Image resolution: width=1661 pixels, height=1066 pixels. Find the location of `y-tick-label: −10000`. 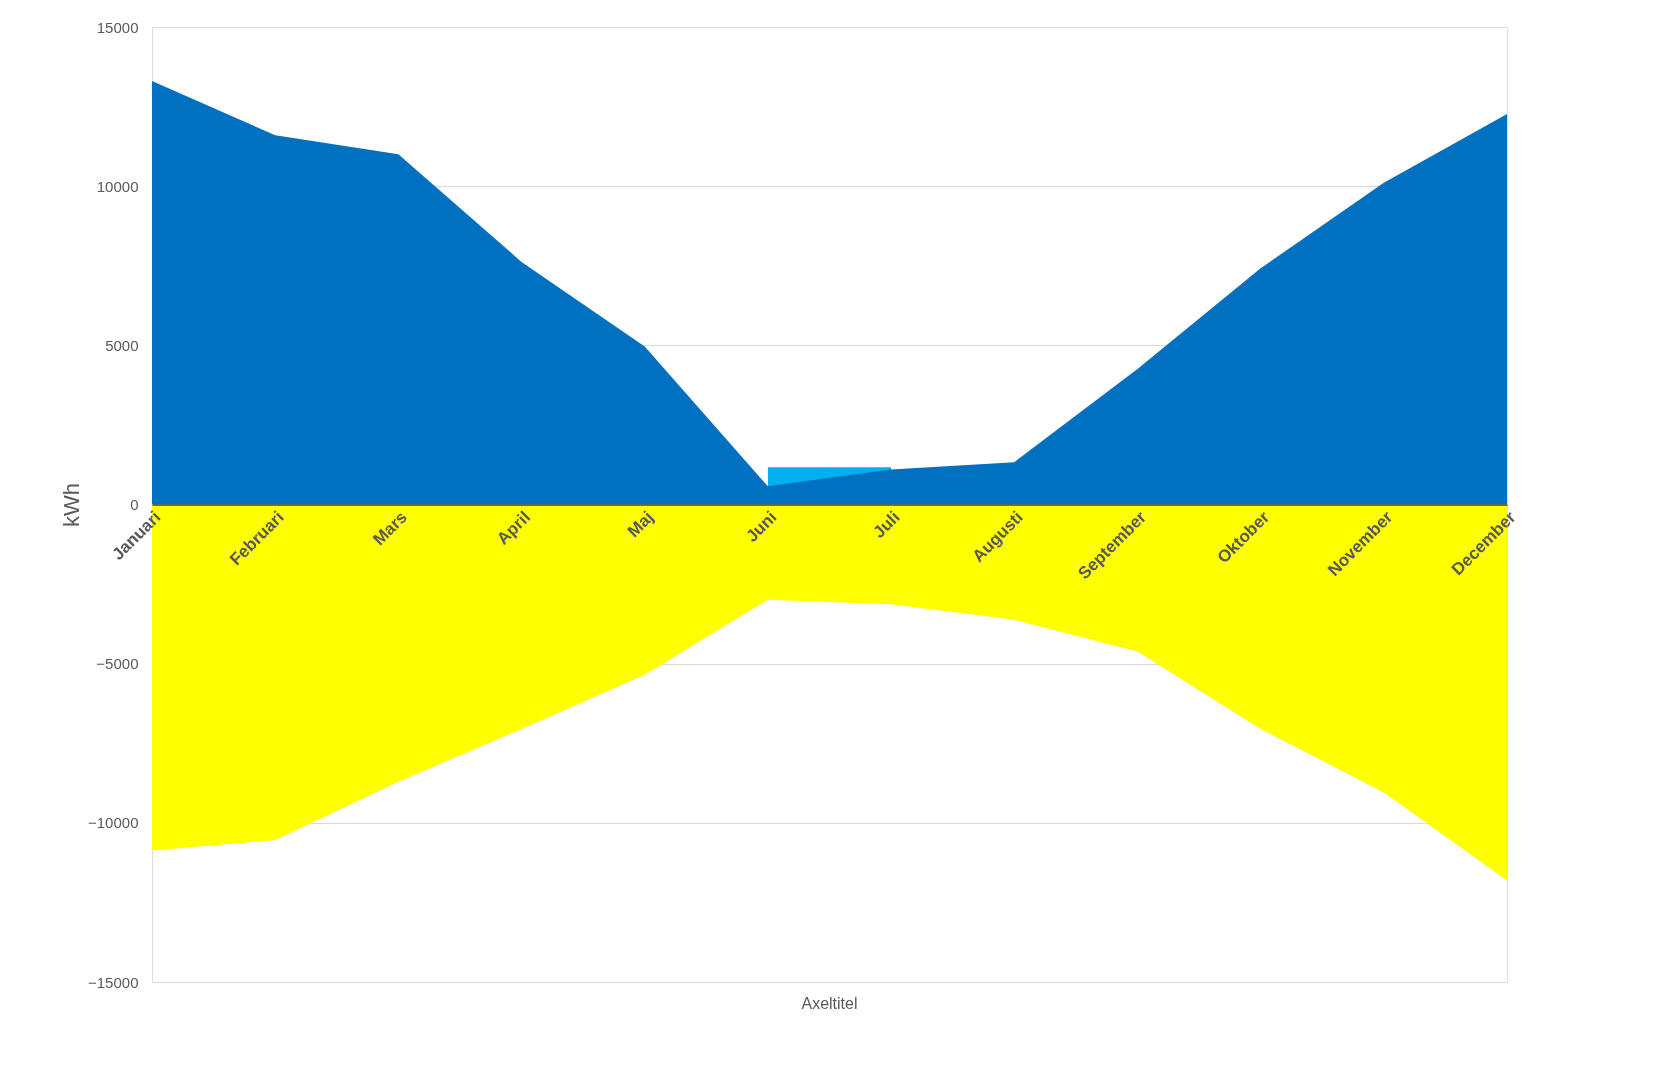

y-tick-label: −10000 is located at coordinates (113, 823).